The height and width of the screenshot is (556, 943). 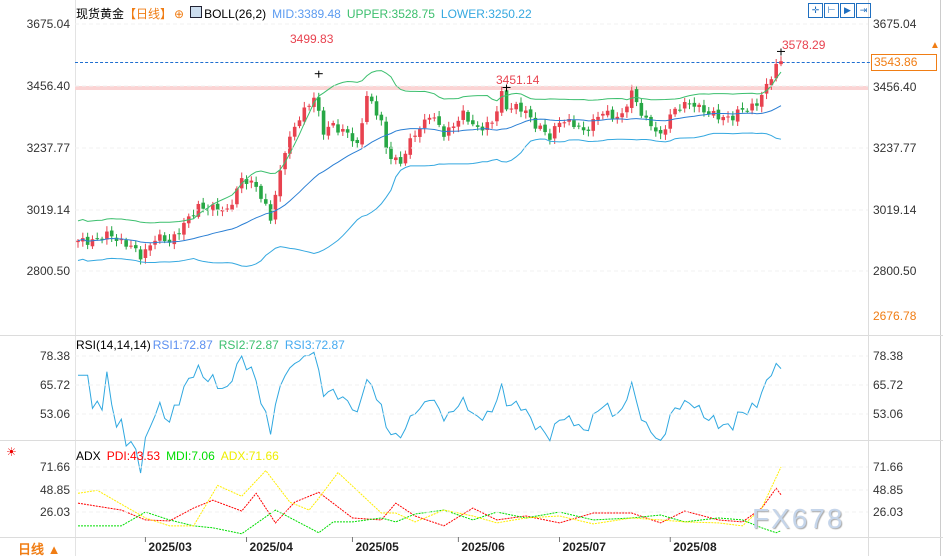 What do you see at coordinates (518, 80) in the screenshot?
I see `high-annotation: 3451.14` at bounding box center [518, 80].